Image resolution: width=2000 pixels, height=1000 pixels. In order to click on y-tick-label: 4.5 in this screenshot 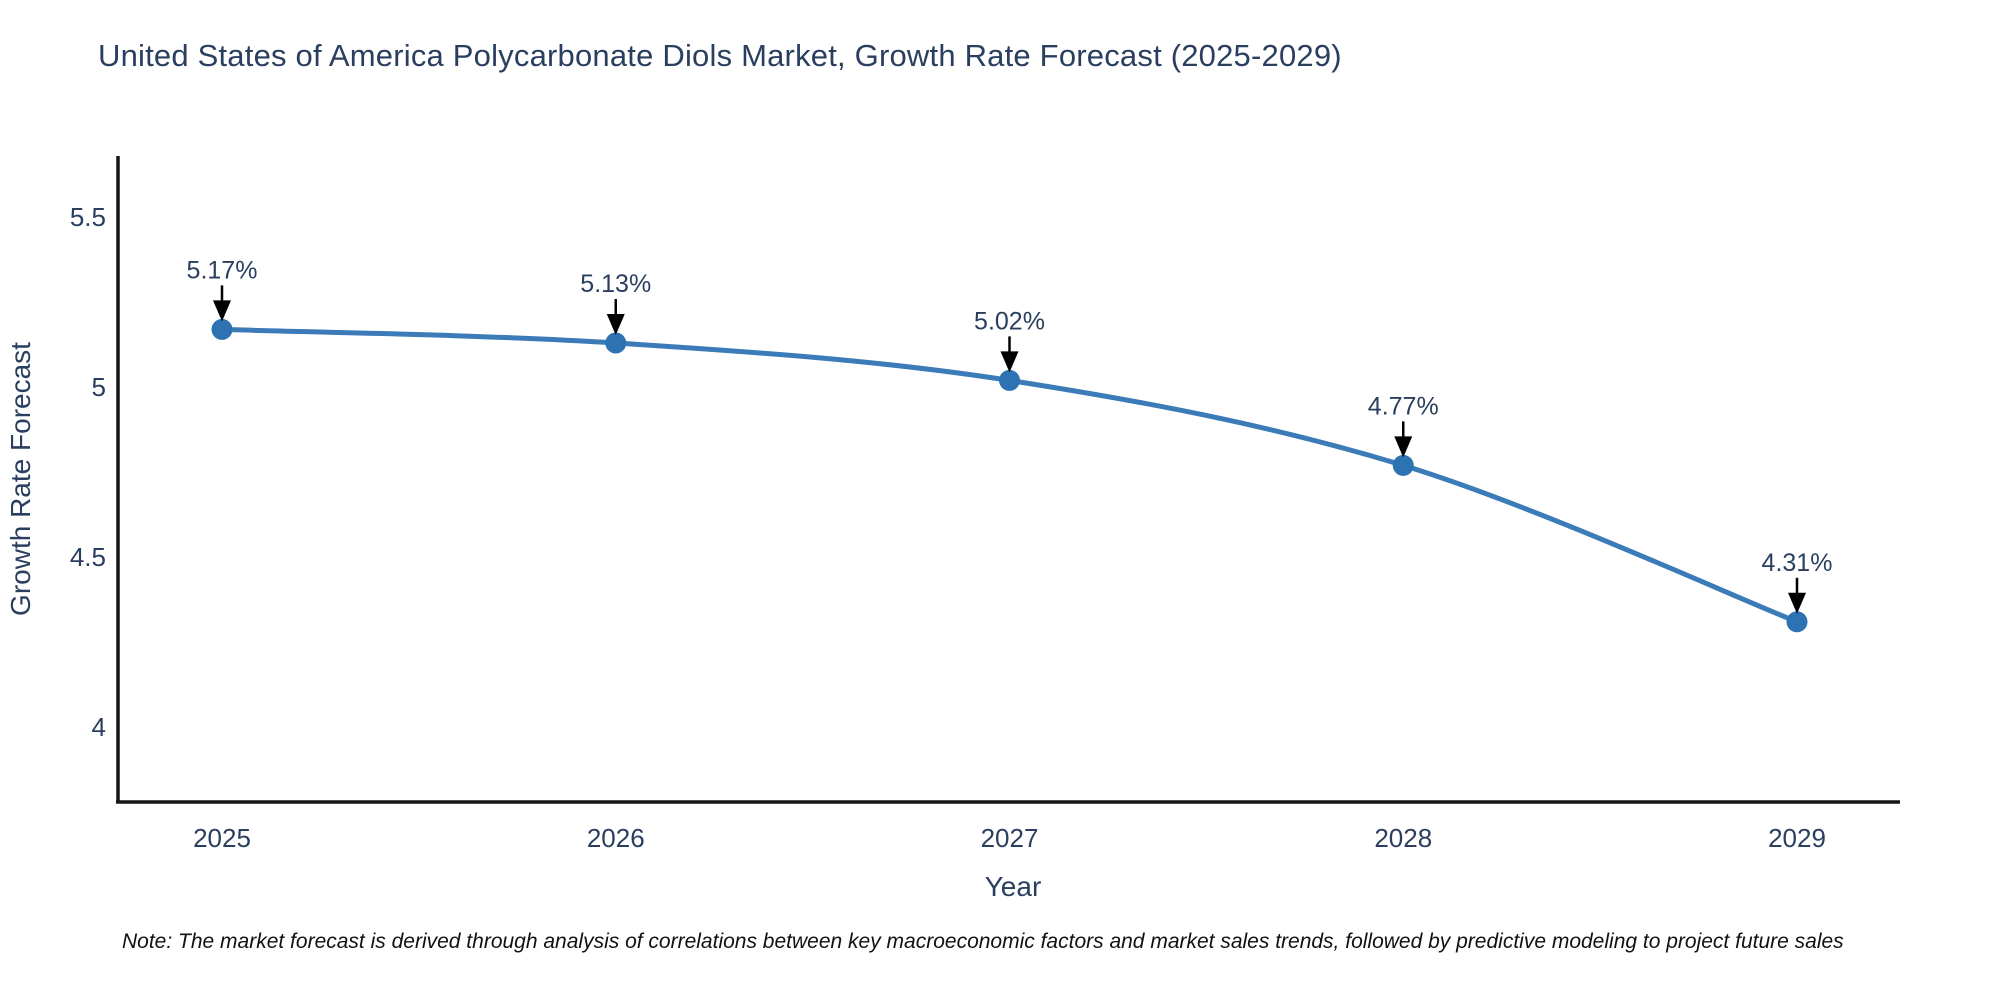, I will do `click(88, 557)`.